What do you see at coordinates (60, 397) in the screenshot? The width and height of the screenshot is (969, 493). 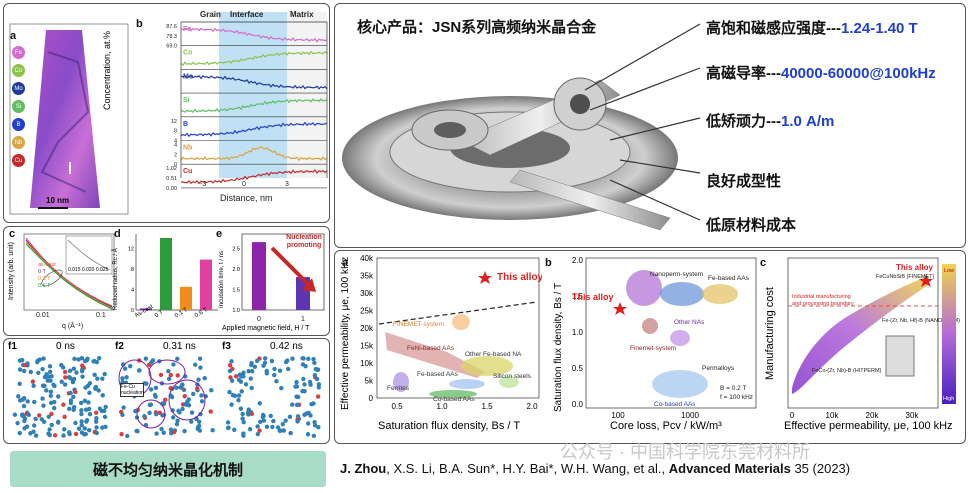 I see `md-frame-f1` at bounding box center [60, 397].